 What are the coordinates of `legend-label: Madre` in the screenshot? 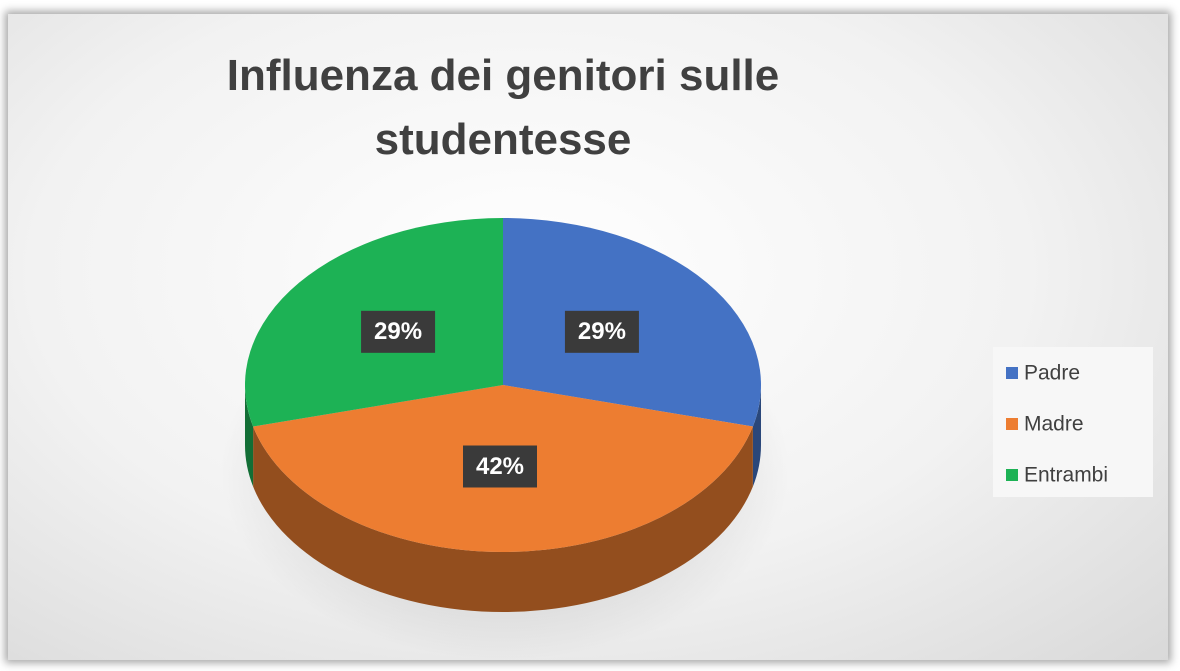 It's located at (1054, 424).